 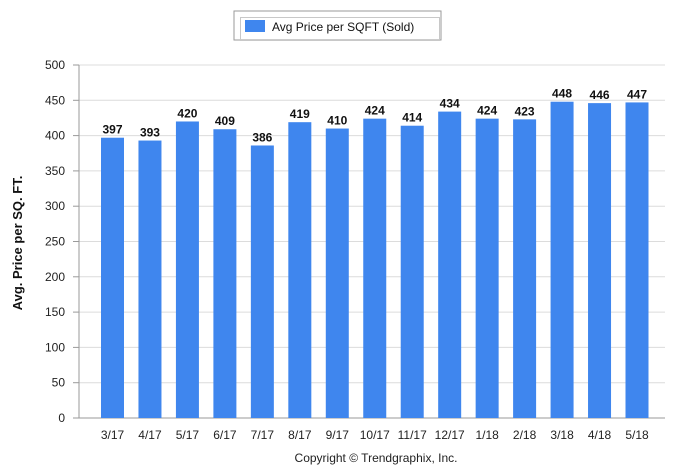 I want to click on data-label: 410, so click(x=337, y=121).